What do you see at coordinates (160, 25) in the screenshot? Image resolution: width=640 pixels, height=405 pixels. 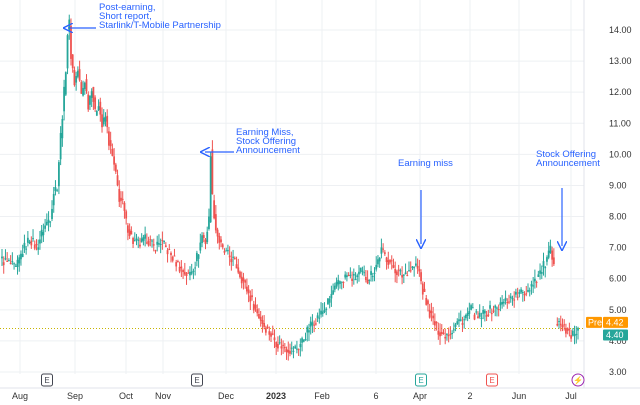 I see `annotation-text: Starlink/T-Mobile Partnership` at bounding box center [160, 25].